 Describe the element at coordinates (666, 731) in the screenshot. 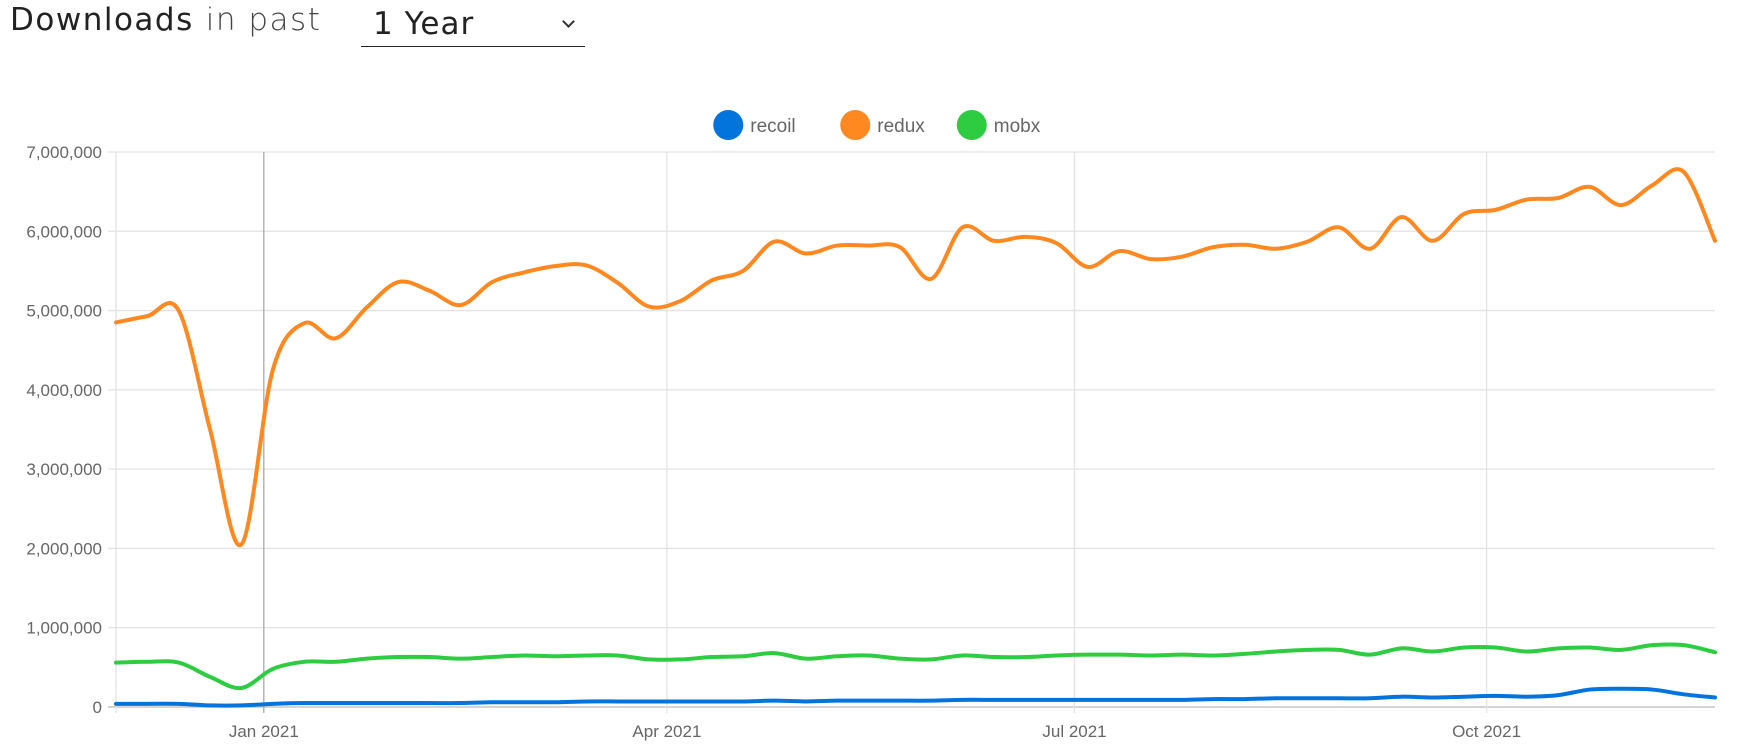

I see `x-tick-label: Apr 2021` at that location.